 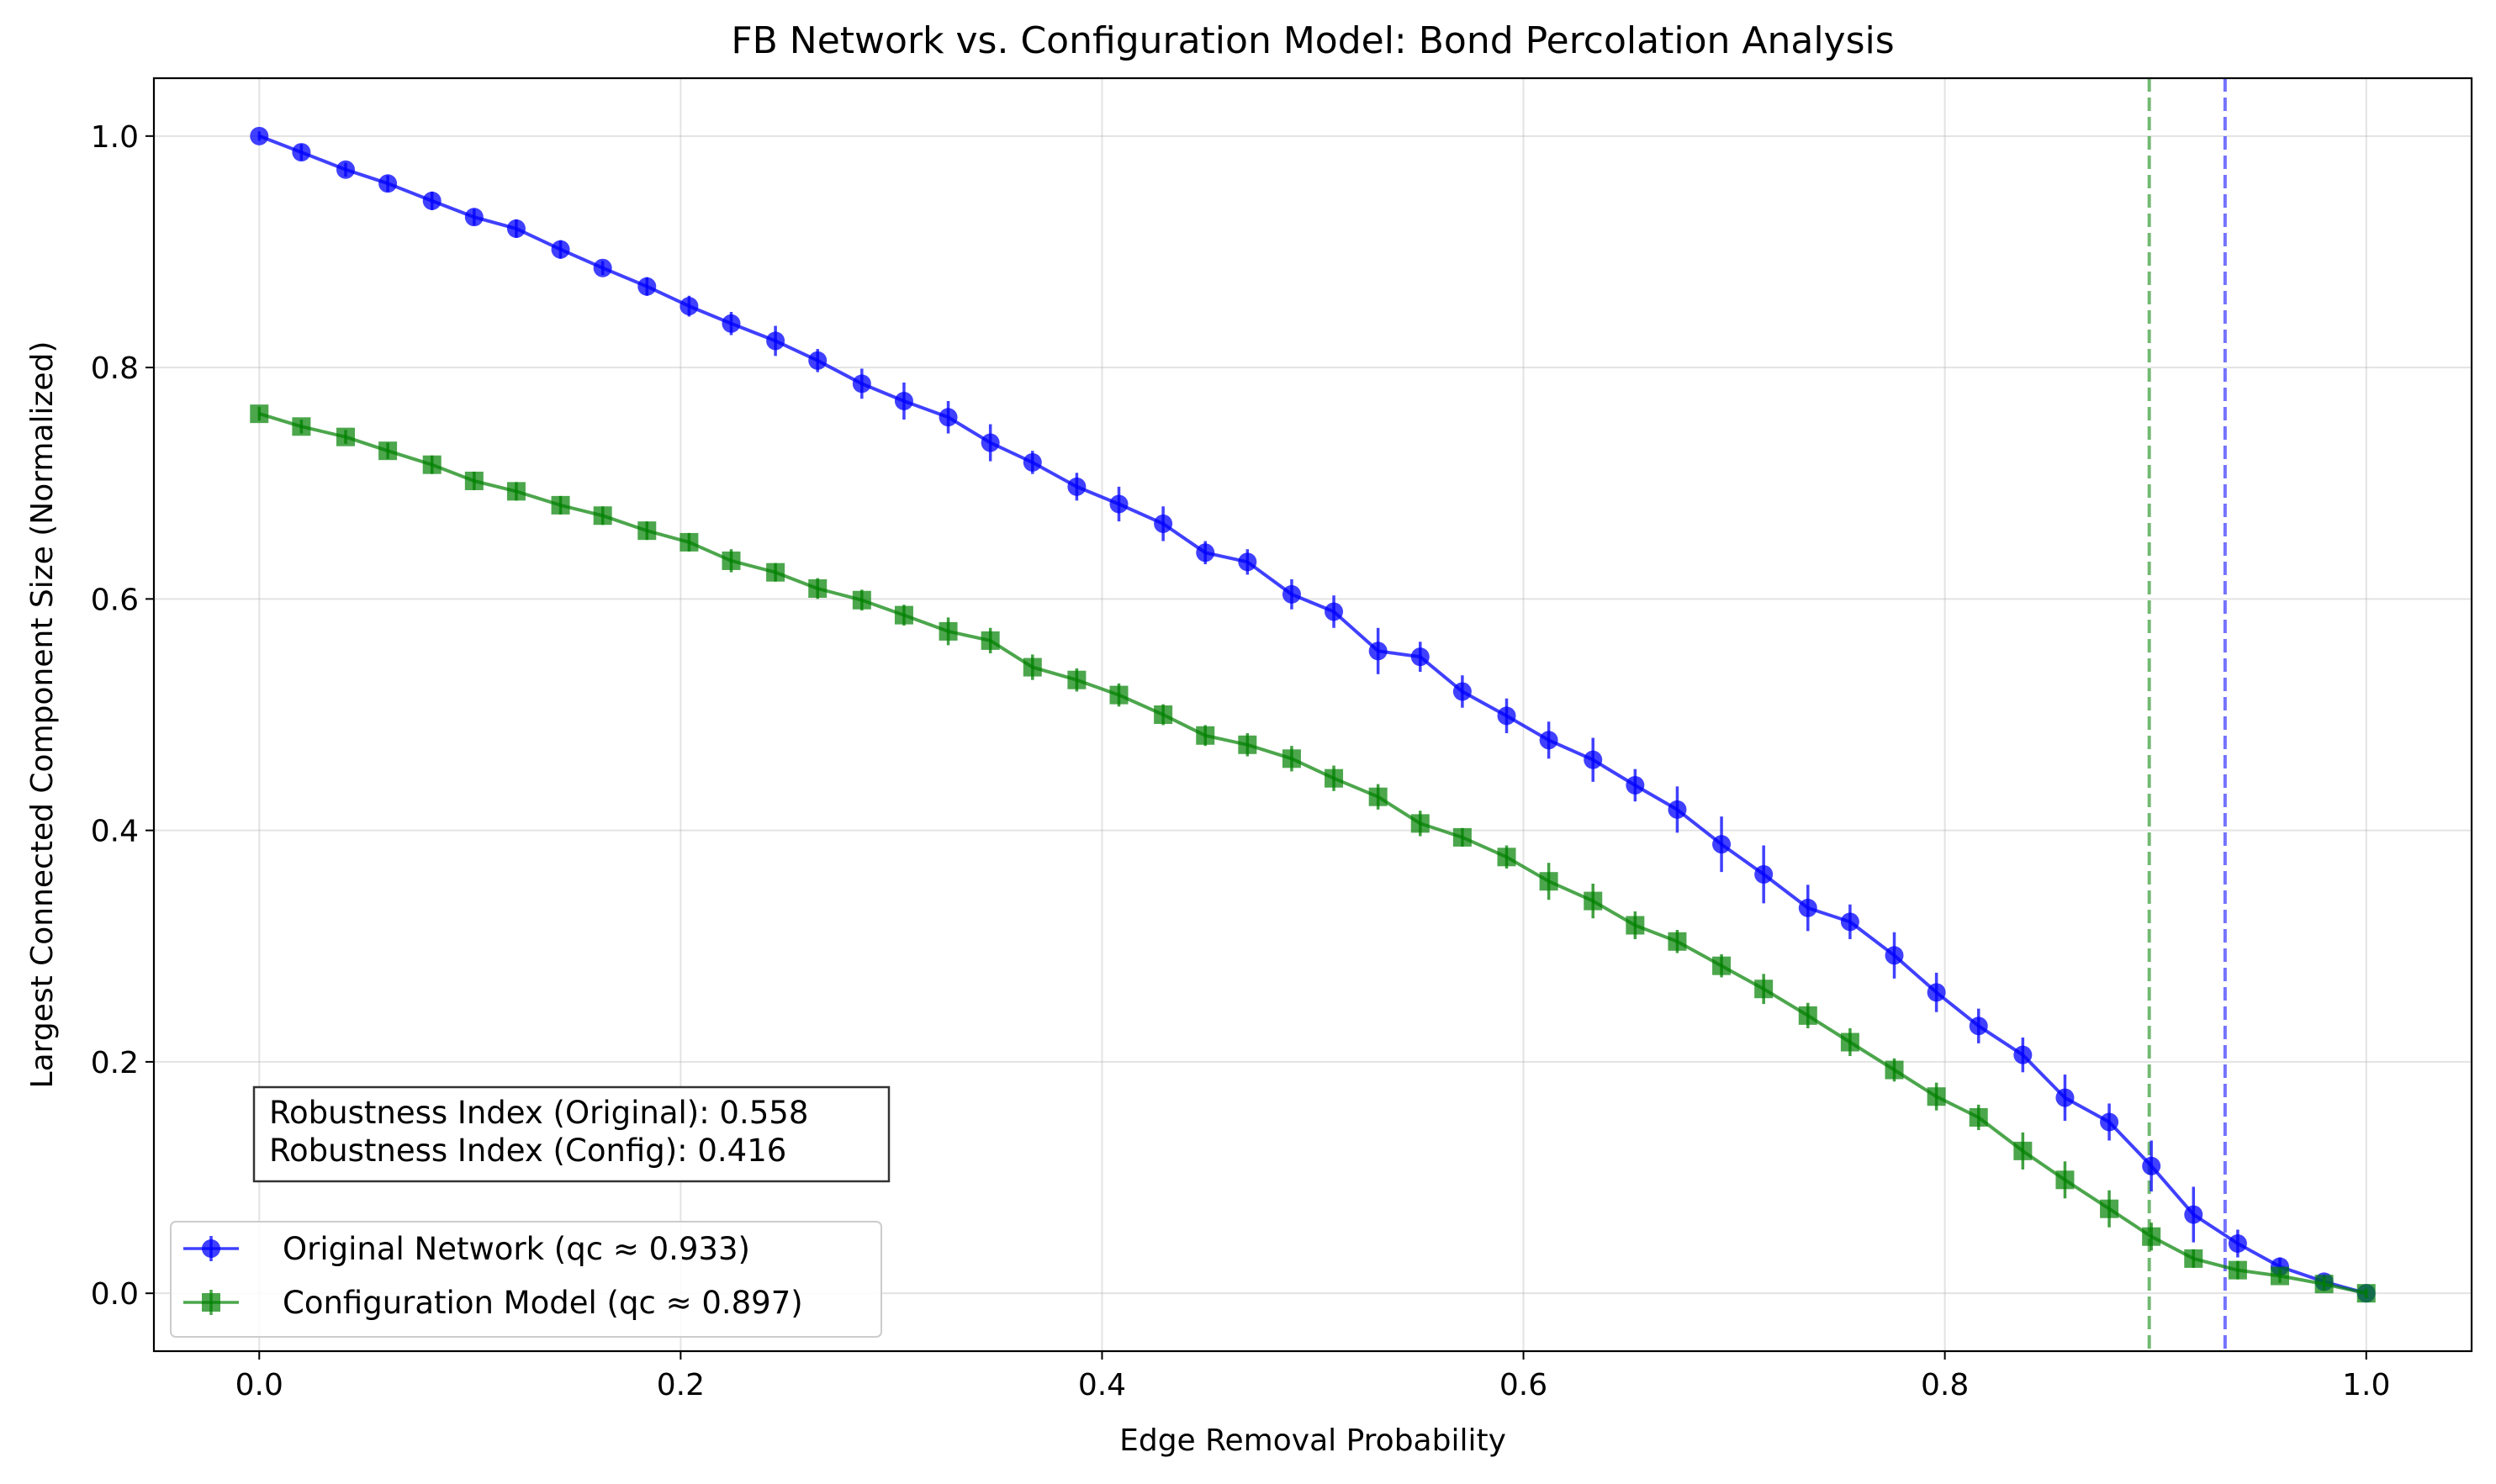 I want to click on y-tick-label: 0.2, so click(x=115, y=1063).